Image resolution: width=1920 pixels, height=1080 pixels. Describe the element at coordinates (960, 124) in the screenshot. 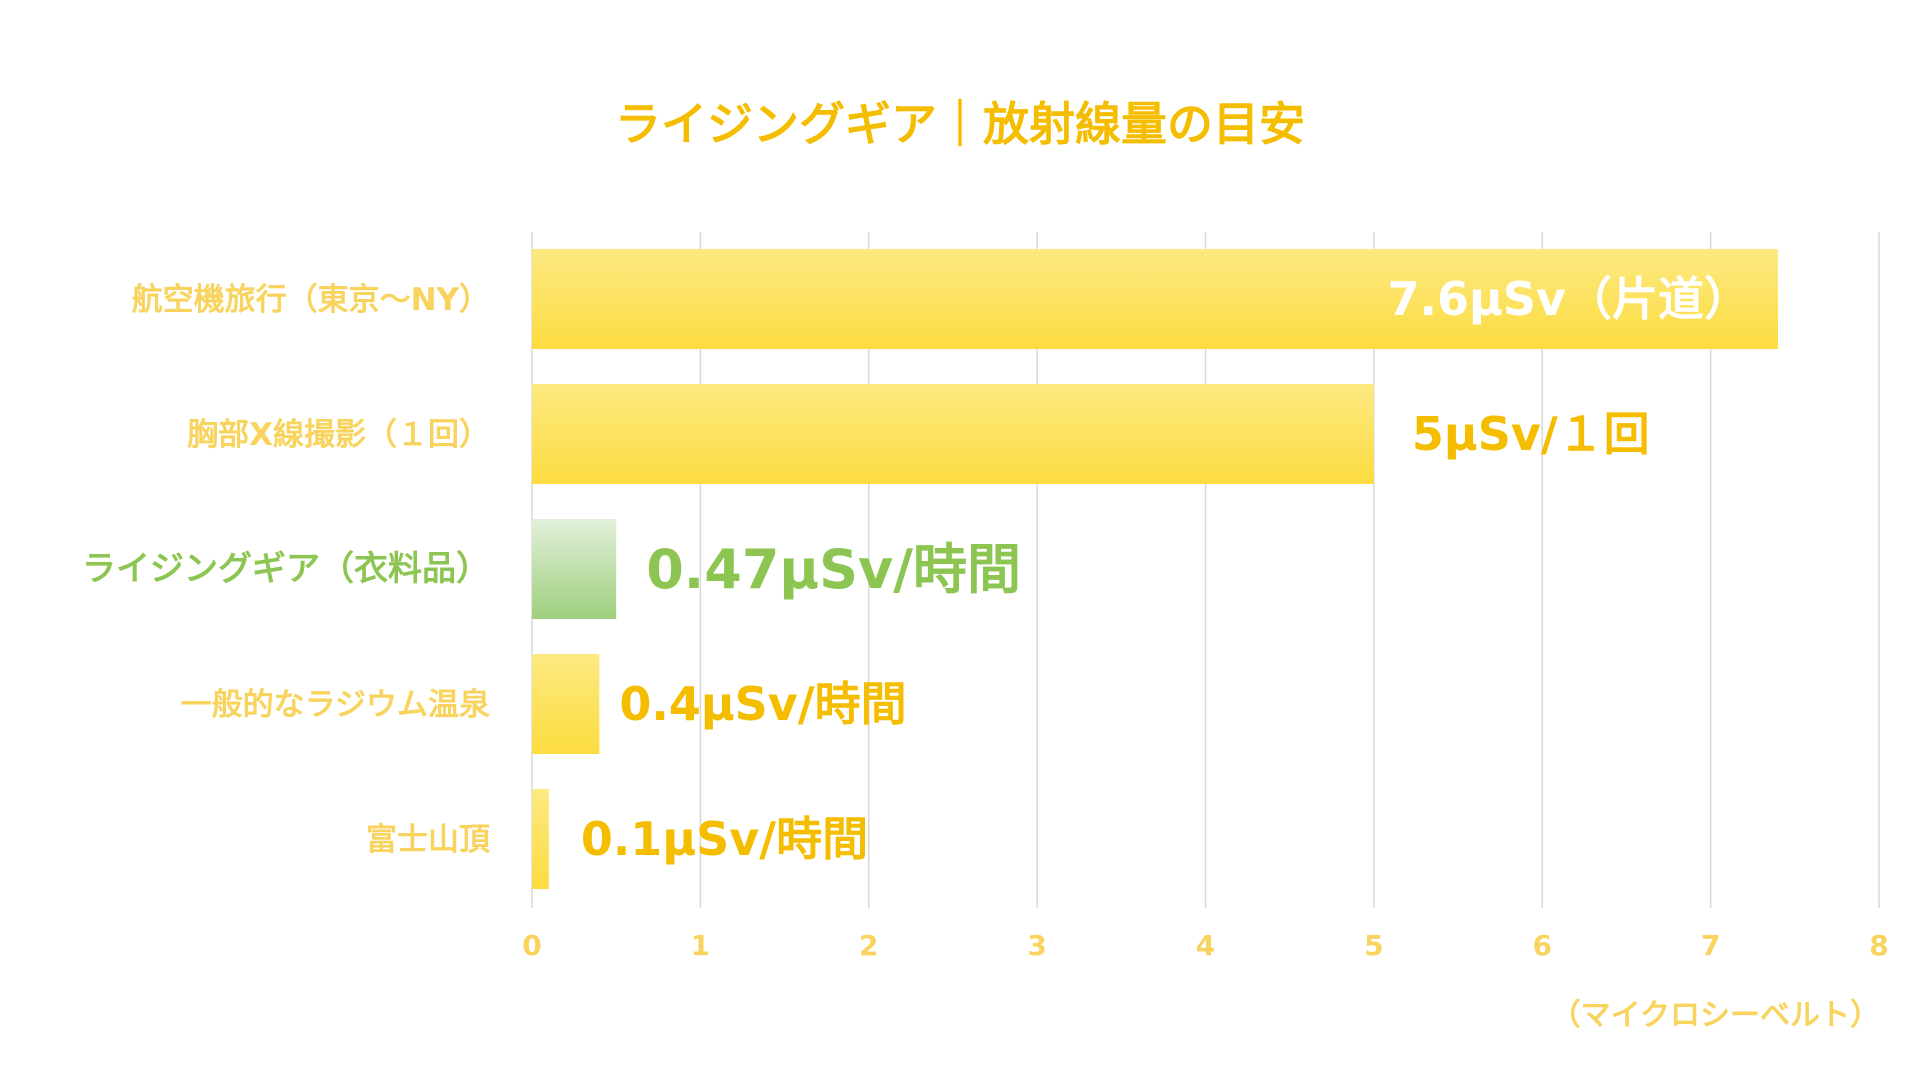

I see `chart-title: ライジングギア｜放射線量の目安` at that location.